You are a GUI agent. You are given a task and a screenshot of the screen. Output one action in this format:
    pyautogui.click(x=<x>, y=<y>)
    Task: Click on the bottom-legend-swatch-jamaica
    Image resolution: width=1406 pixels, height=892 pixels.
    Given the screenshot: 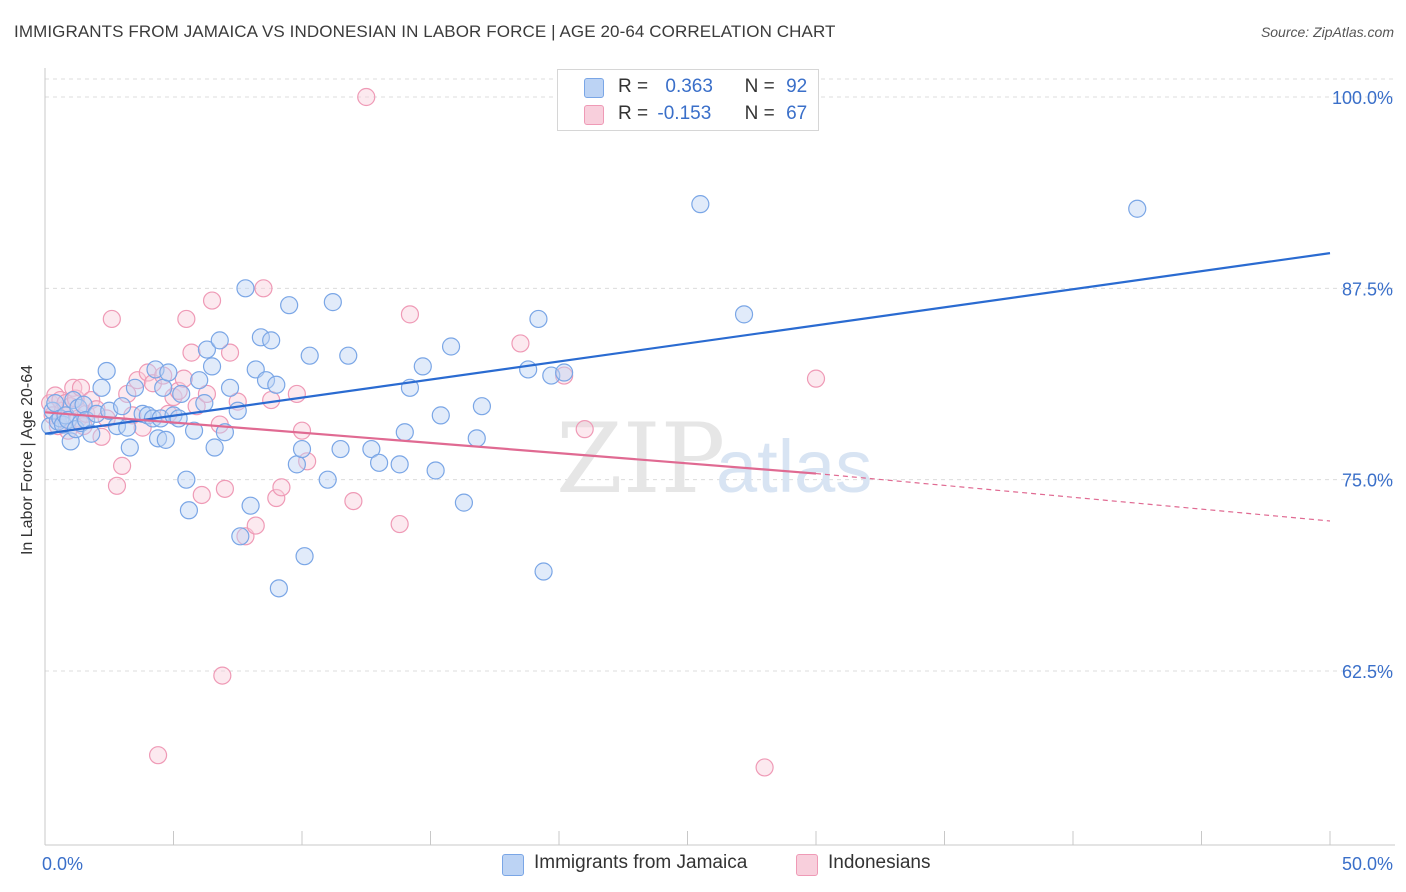 What is the action you would take?
    pyautogui.click(x=513, y=865)
    